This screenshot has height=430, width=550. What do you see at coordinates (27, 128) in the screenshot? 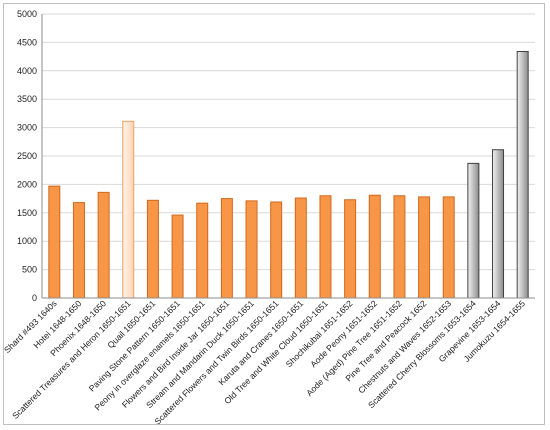
I see `y-tick-label: 3000` at bounding box center [27, 128].